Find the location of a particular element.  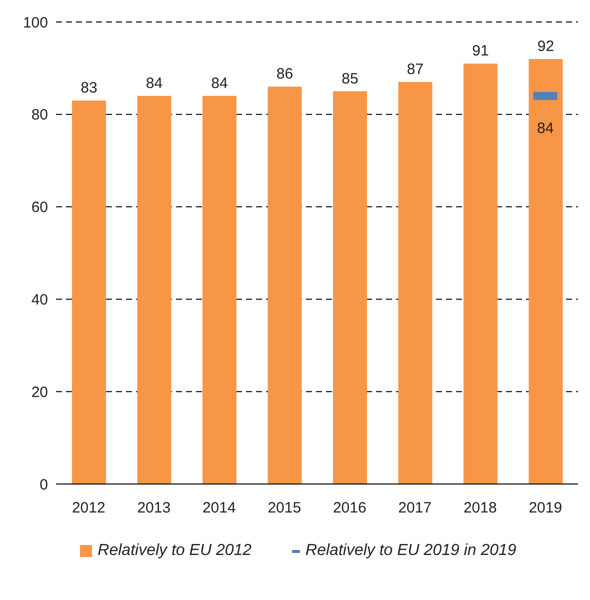

y-tick-label: 60 is located at coordinates (39, 207).